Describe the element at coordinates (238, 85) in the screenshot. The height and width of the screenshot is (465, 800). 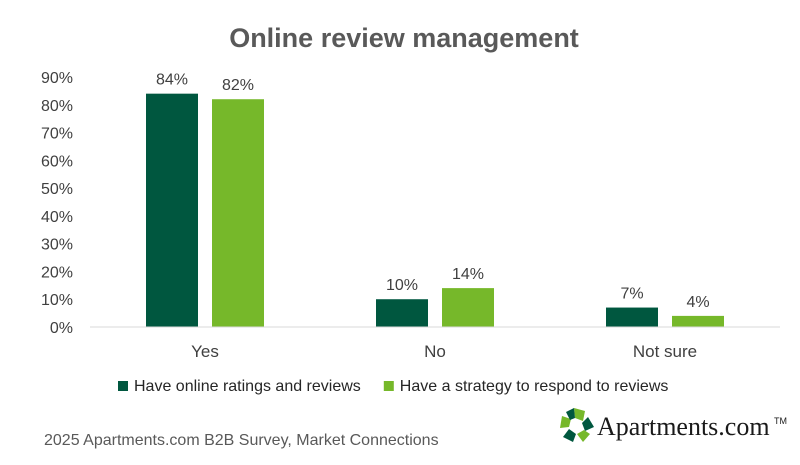
I see `data-label: 82%` at that location.